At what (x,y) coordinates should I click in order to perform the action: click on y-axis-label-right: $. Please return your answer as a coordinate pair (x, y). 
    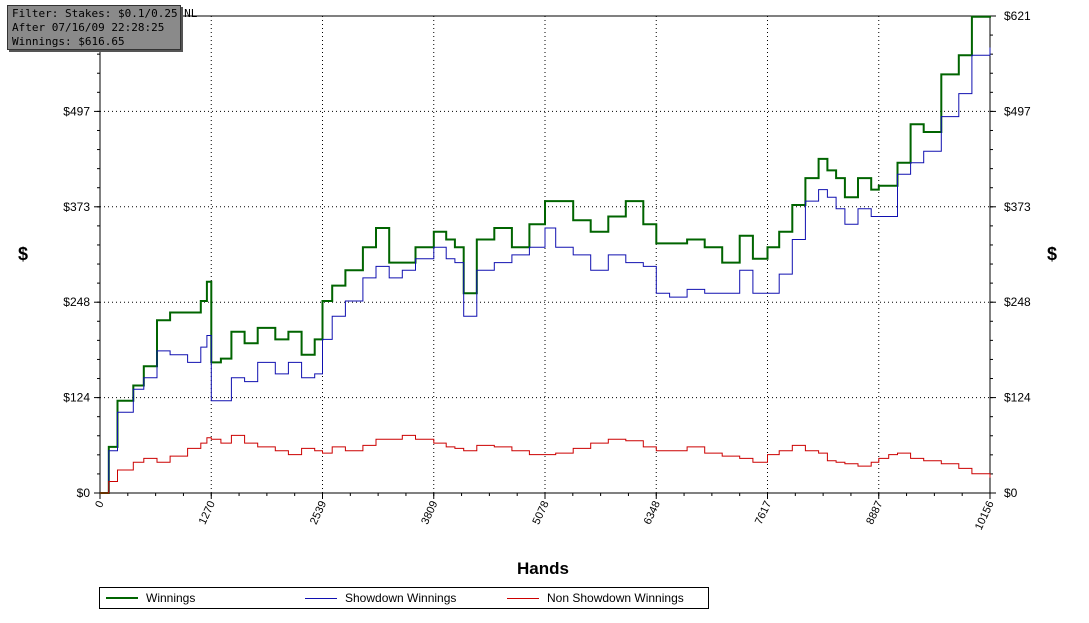
    Looking at the image, I should click on (1052, 254).